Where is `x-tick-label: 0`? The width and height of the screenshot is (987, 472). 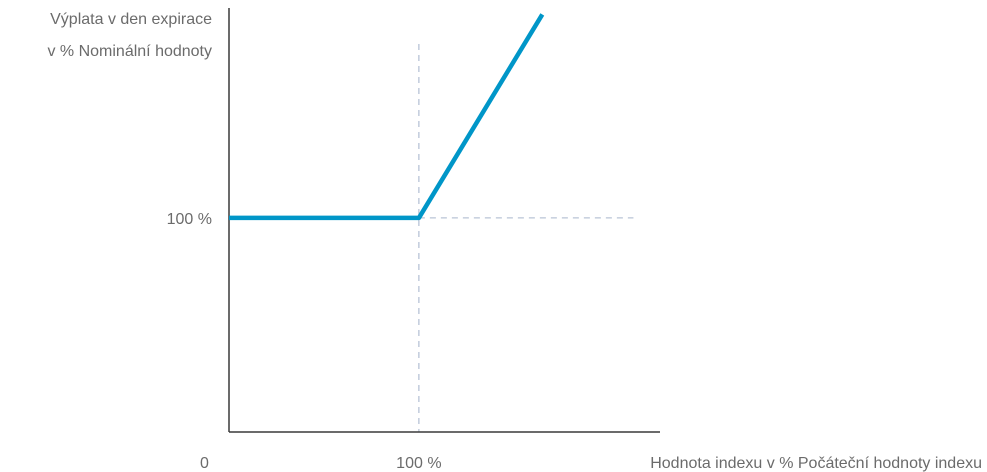 x-tick-label: 0 is located at coordinates (204, 463).